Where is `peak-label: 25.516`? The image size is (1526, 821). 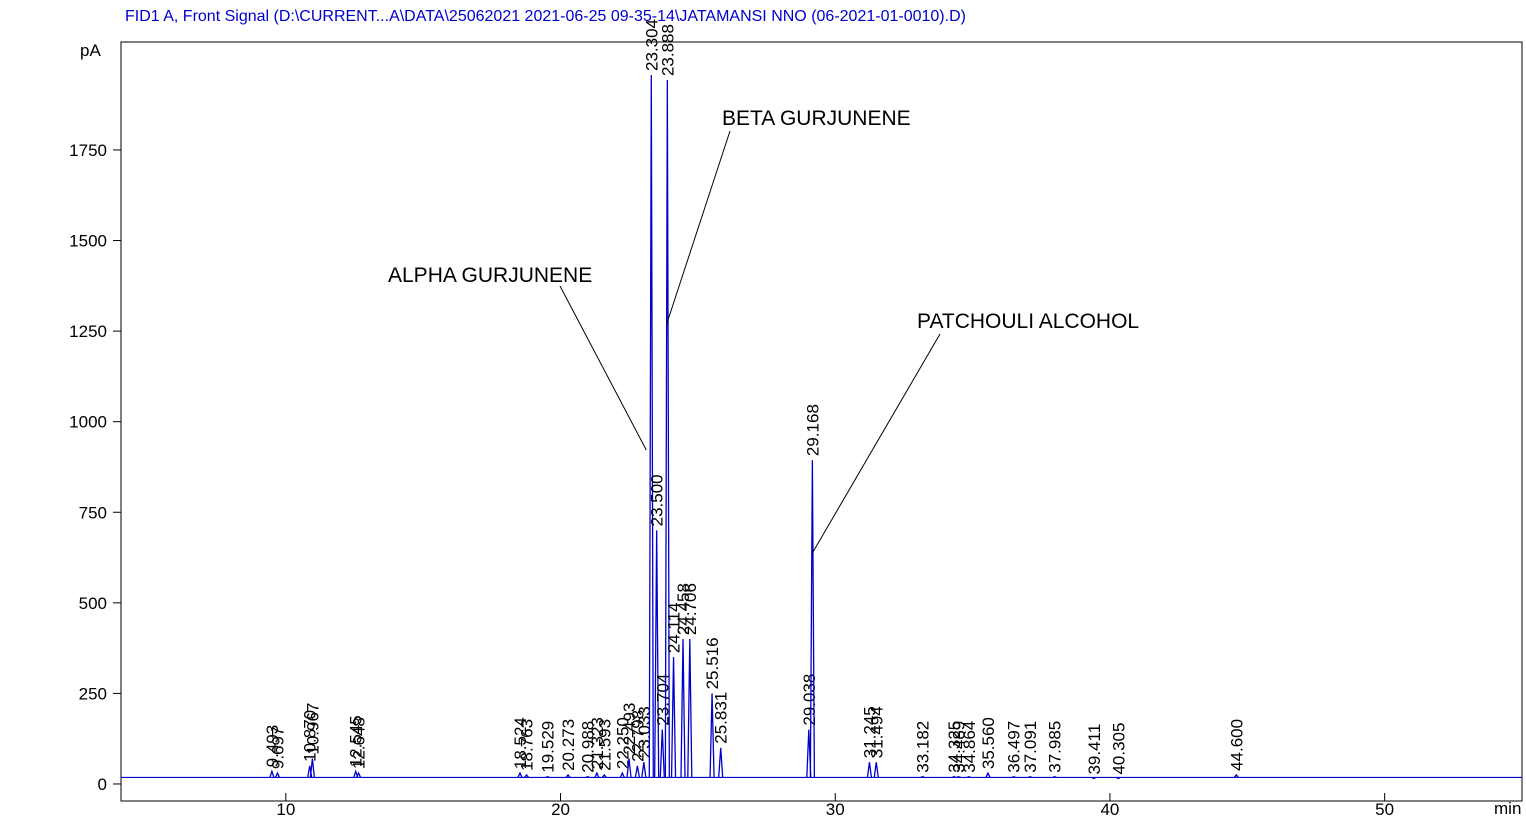
peak-label: 25.516 is located at coordinates (712, 663).